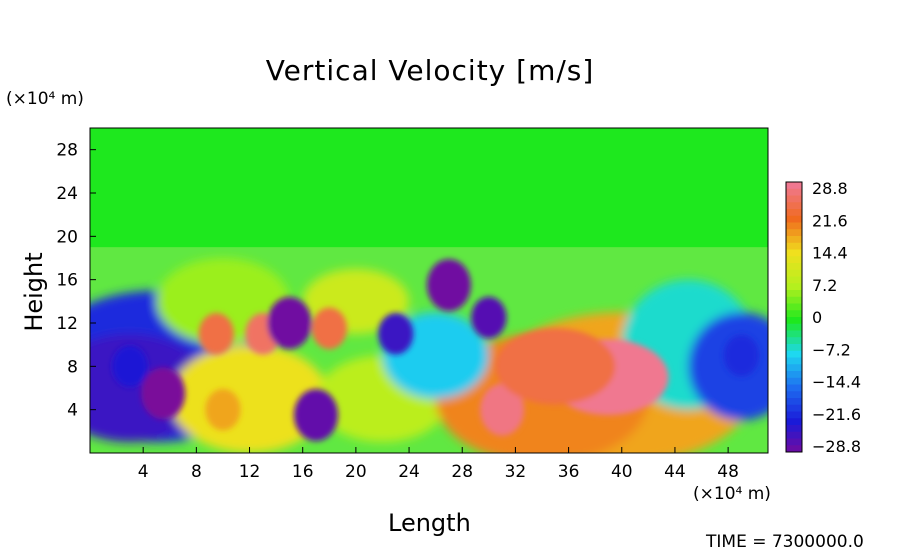 The image size is (904, 552). I want to click on y-ticks: 4 8 12 16 20 24 28, so click(76, 281).